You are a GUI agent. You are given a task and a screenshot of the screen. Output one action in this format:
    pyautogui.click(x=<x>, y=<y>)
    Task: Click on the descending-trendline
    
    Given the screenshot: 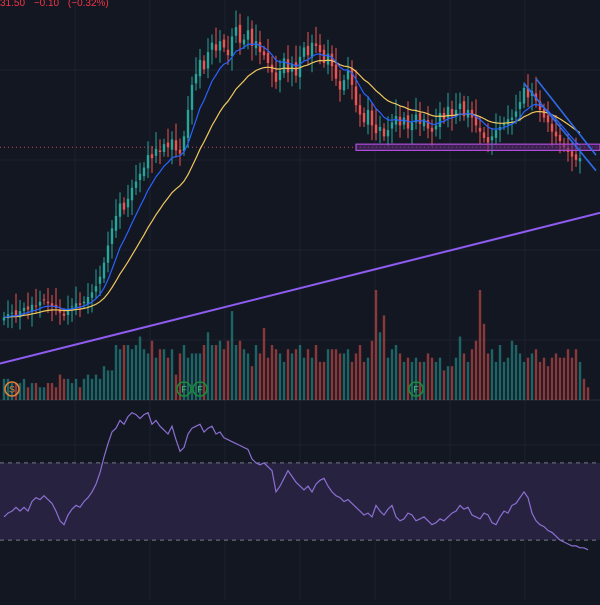 What is the action you would take?
    pyautogui.click(x=566, y=117)
    